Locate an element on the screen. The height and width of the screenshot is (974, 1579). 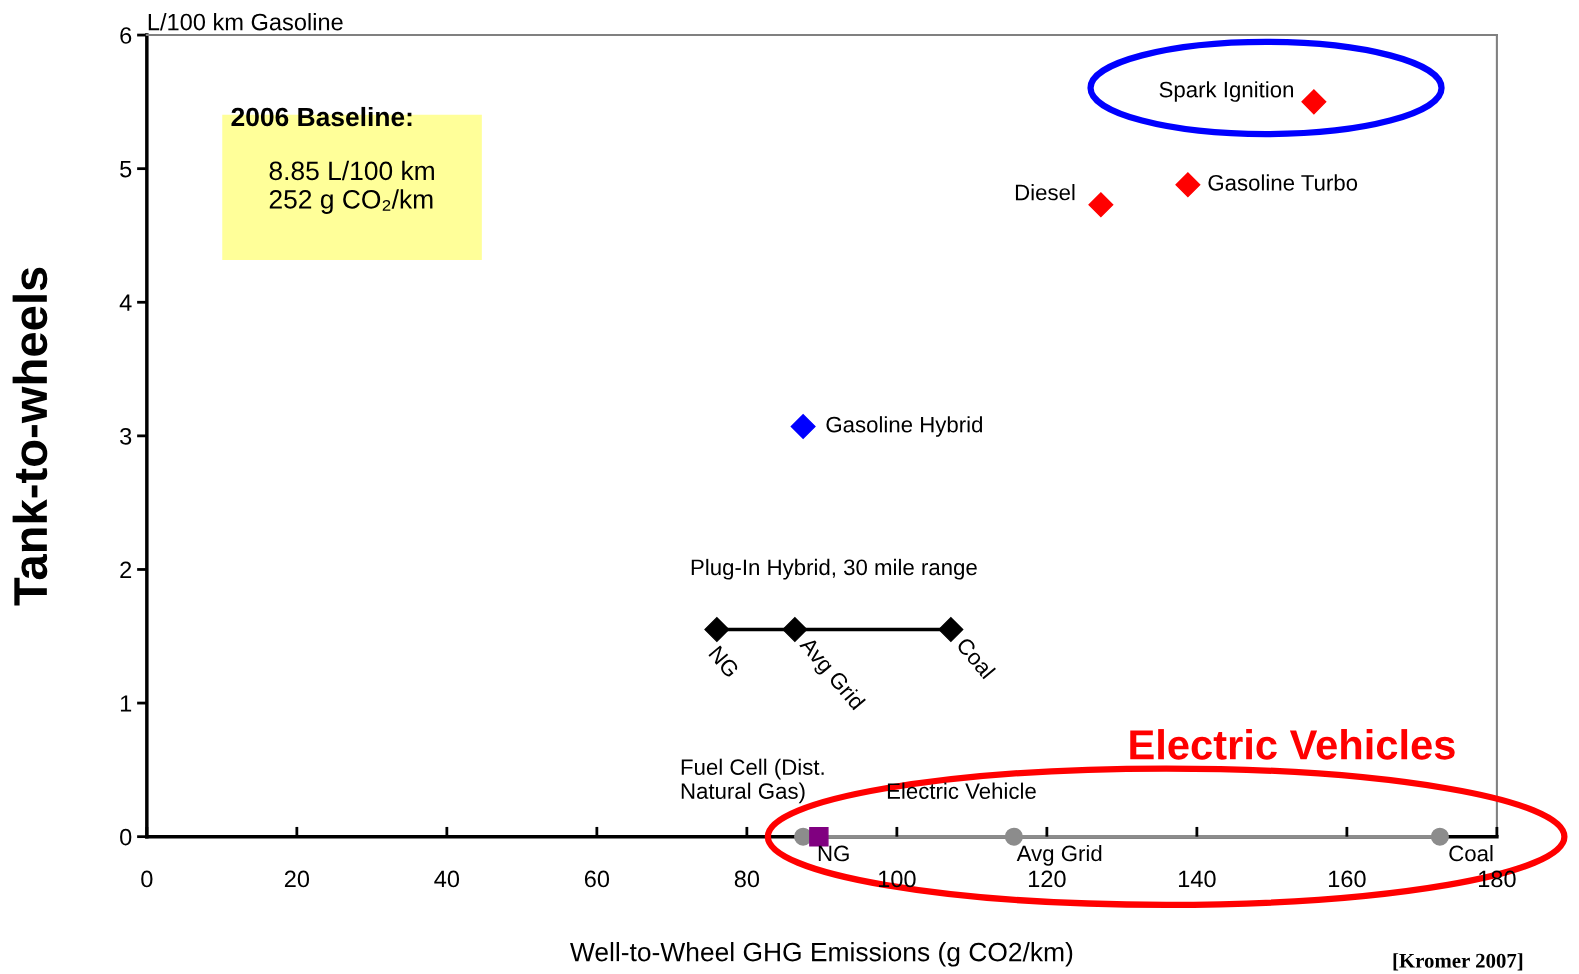
y-tick-label: 2 is located at coordinates (126, 570).